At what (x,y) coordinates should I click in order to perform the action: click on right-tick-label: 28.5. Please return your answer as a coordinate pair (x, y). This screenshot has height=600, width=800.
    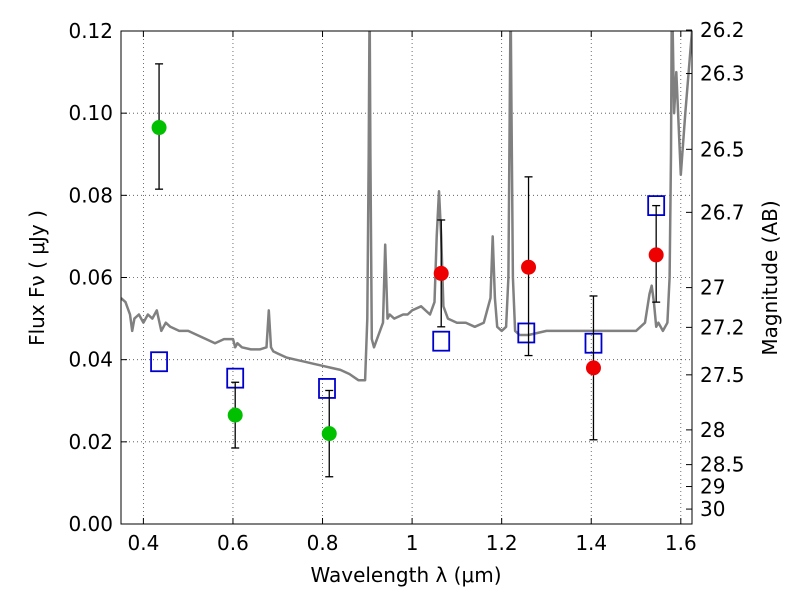
    Looking at the image, I should click on (722, 465).